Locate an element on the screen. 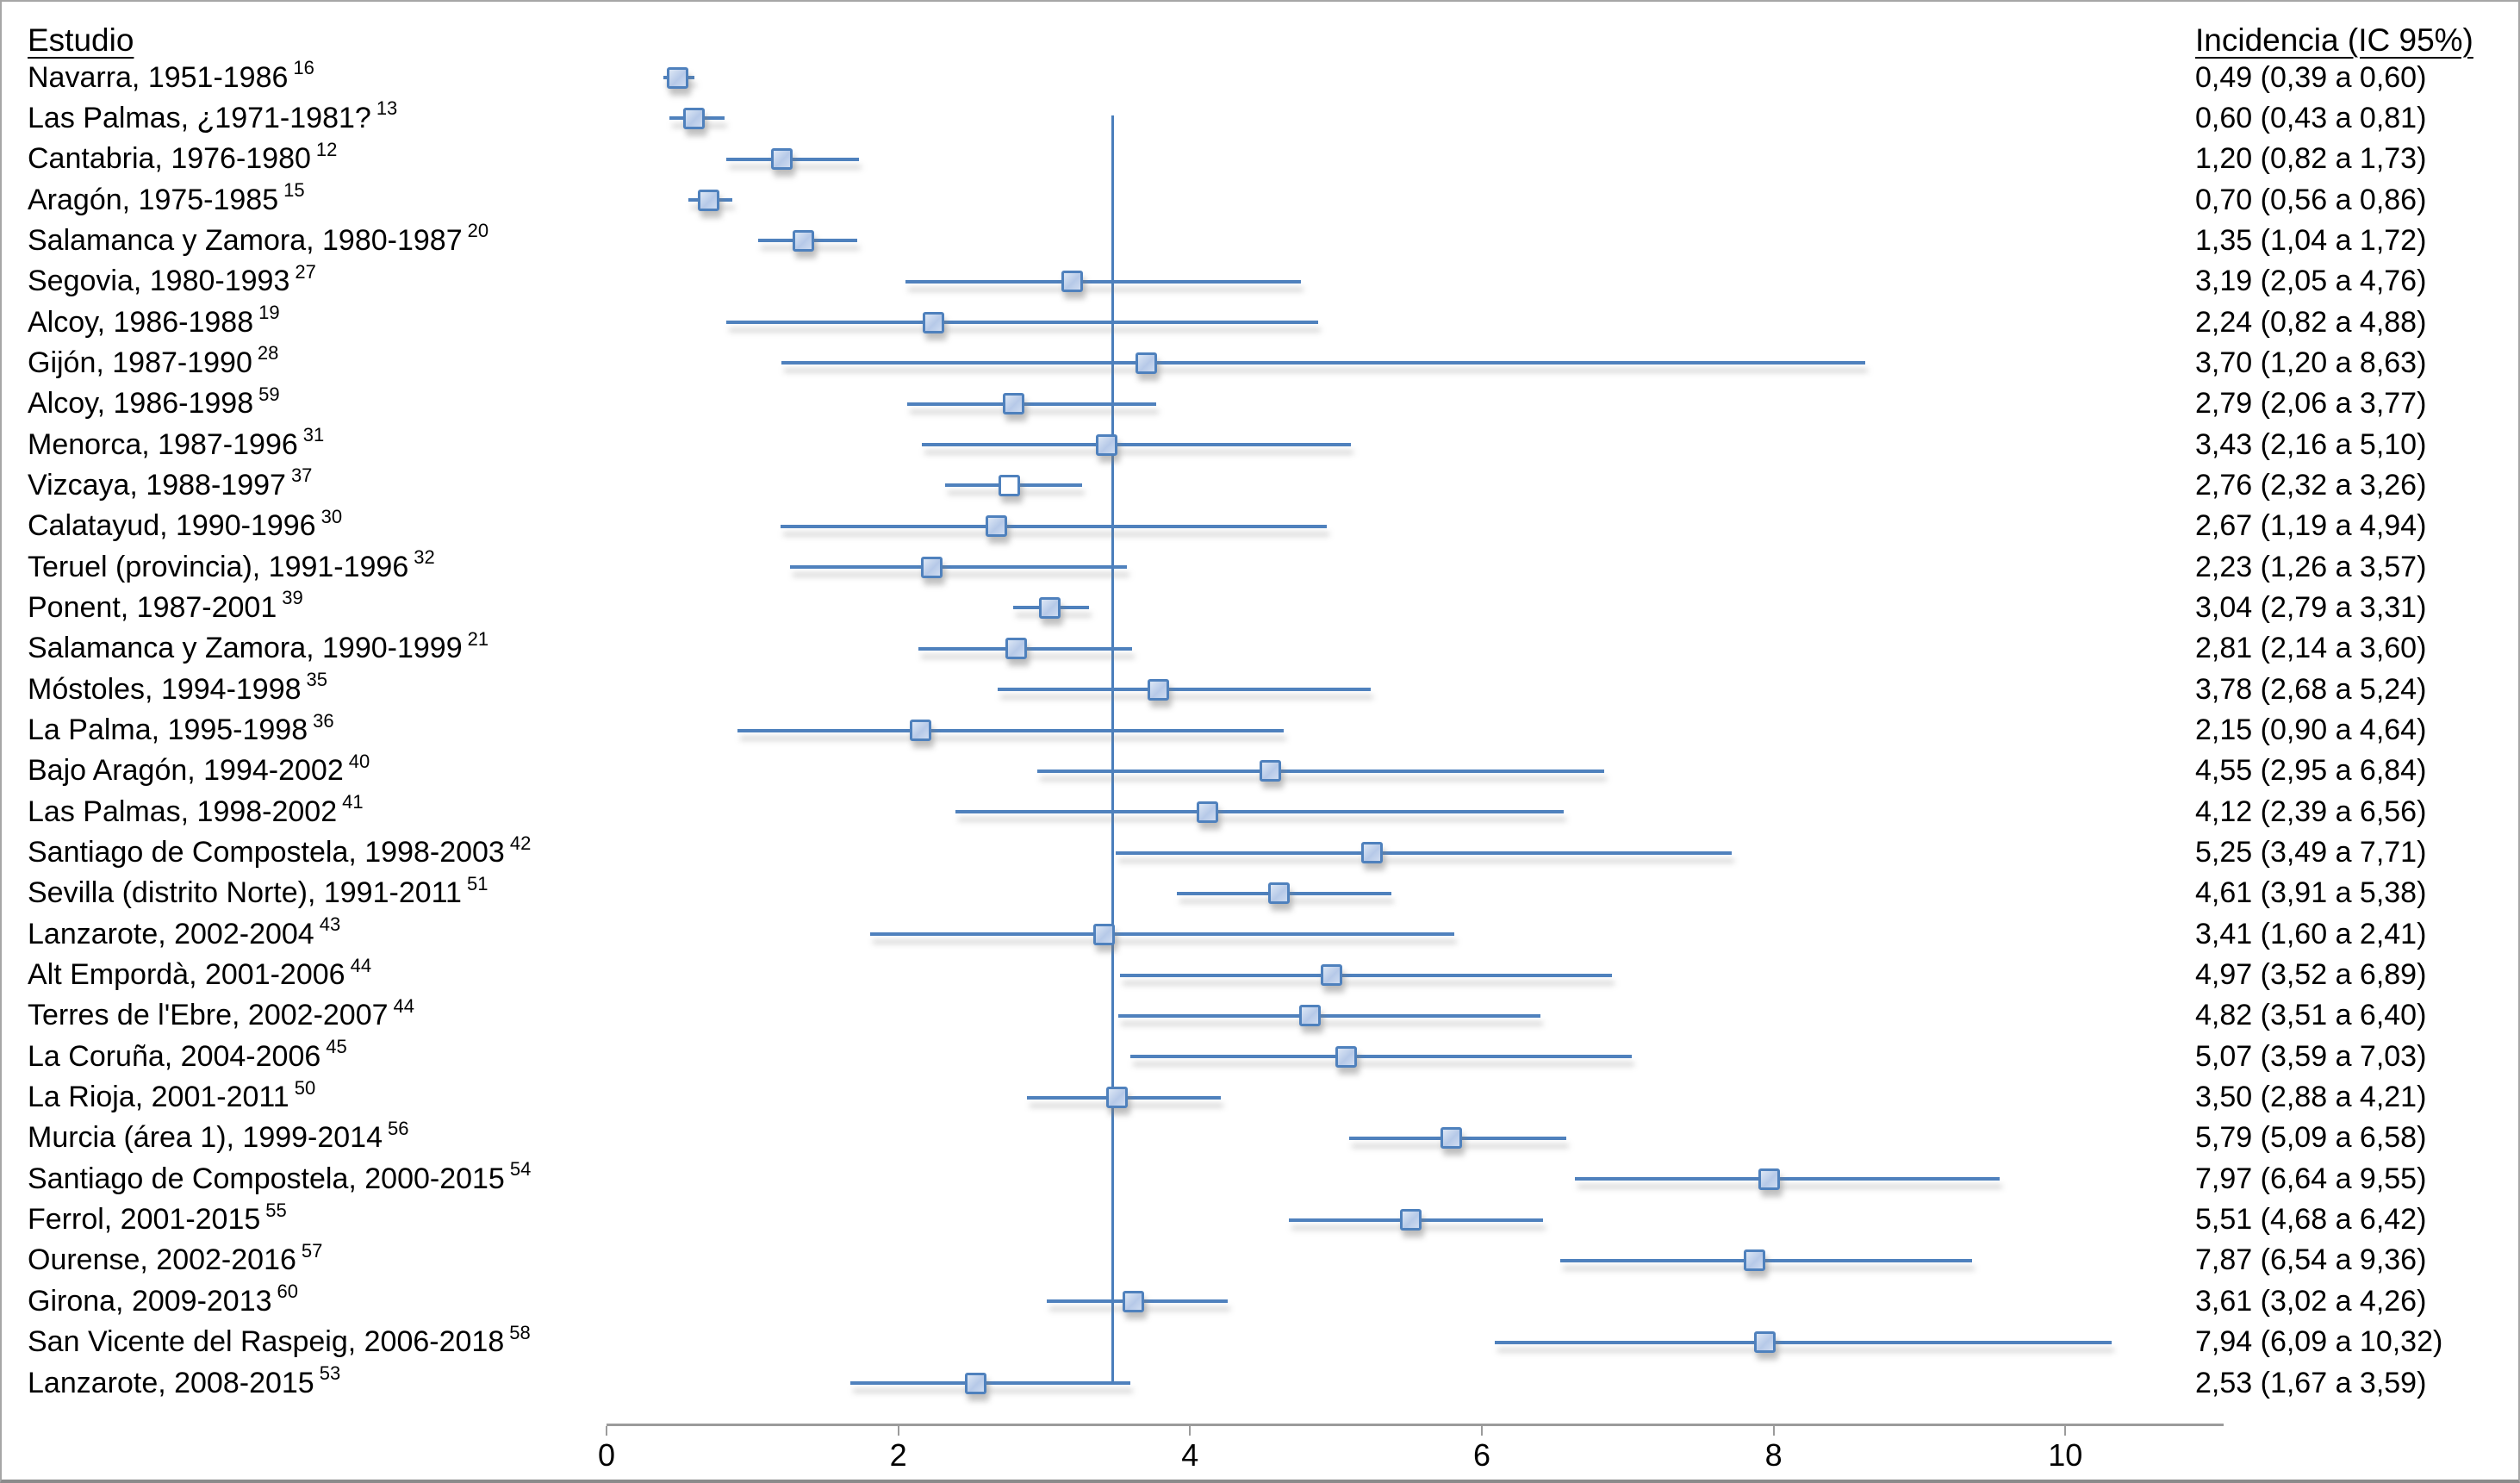 The image size is (2520, 1483). study-label: Murcia (área 1), 1999-2014 56 is located at coordinates (219, 1138).